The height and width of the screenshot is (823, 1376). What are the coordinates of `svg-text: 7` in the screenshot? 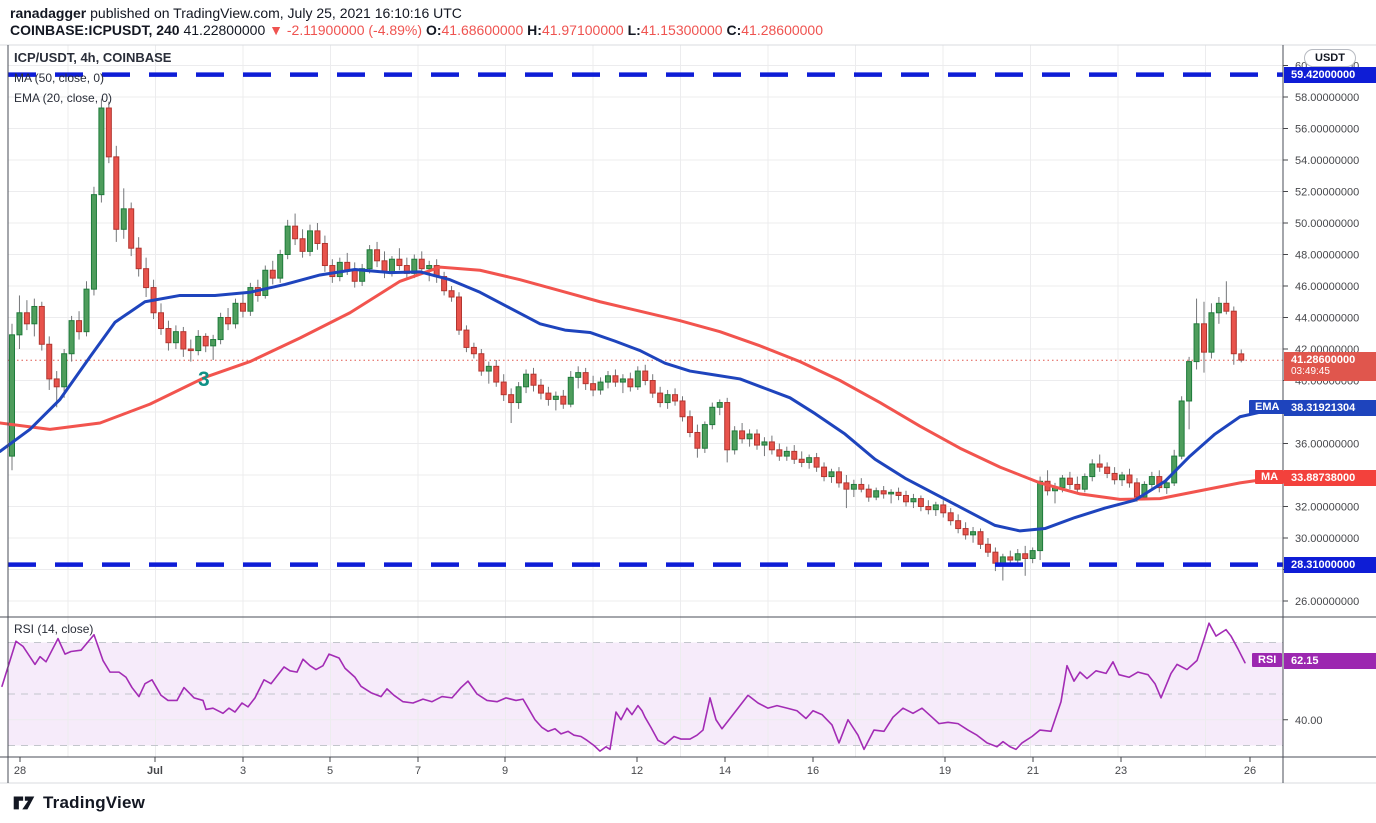 It's located at (418, 771).